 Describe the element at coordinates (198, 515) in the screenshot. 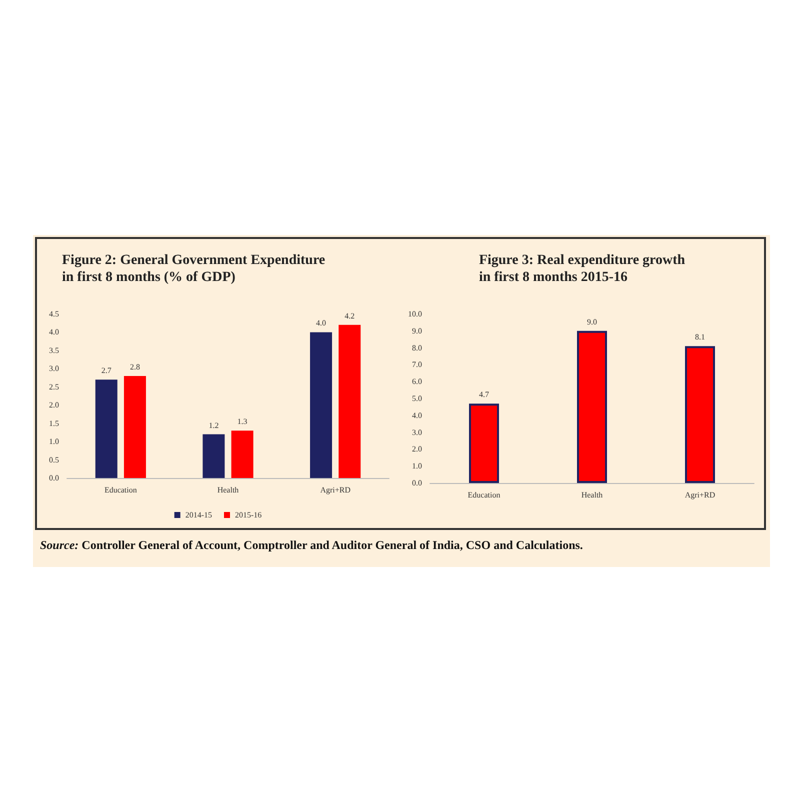

I see `legend-label: 2014-15` at that location.